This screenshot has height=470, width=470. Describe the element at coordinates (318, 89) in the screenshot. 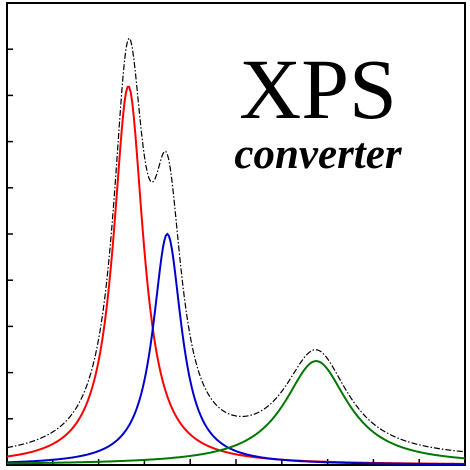

I see `logo-title: XPS` at that location.